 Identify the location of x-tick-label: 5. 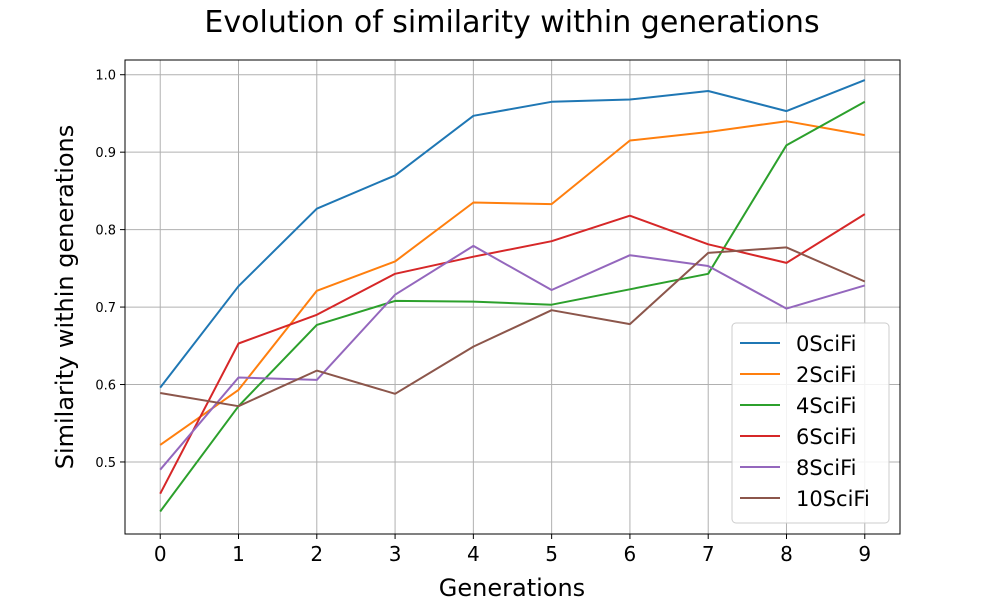
(551, 554).